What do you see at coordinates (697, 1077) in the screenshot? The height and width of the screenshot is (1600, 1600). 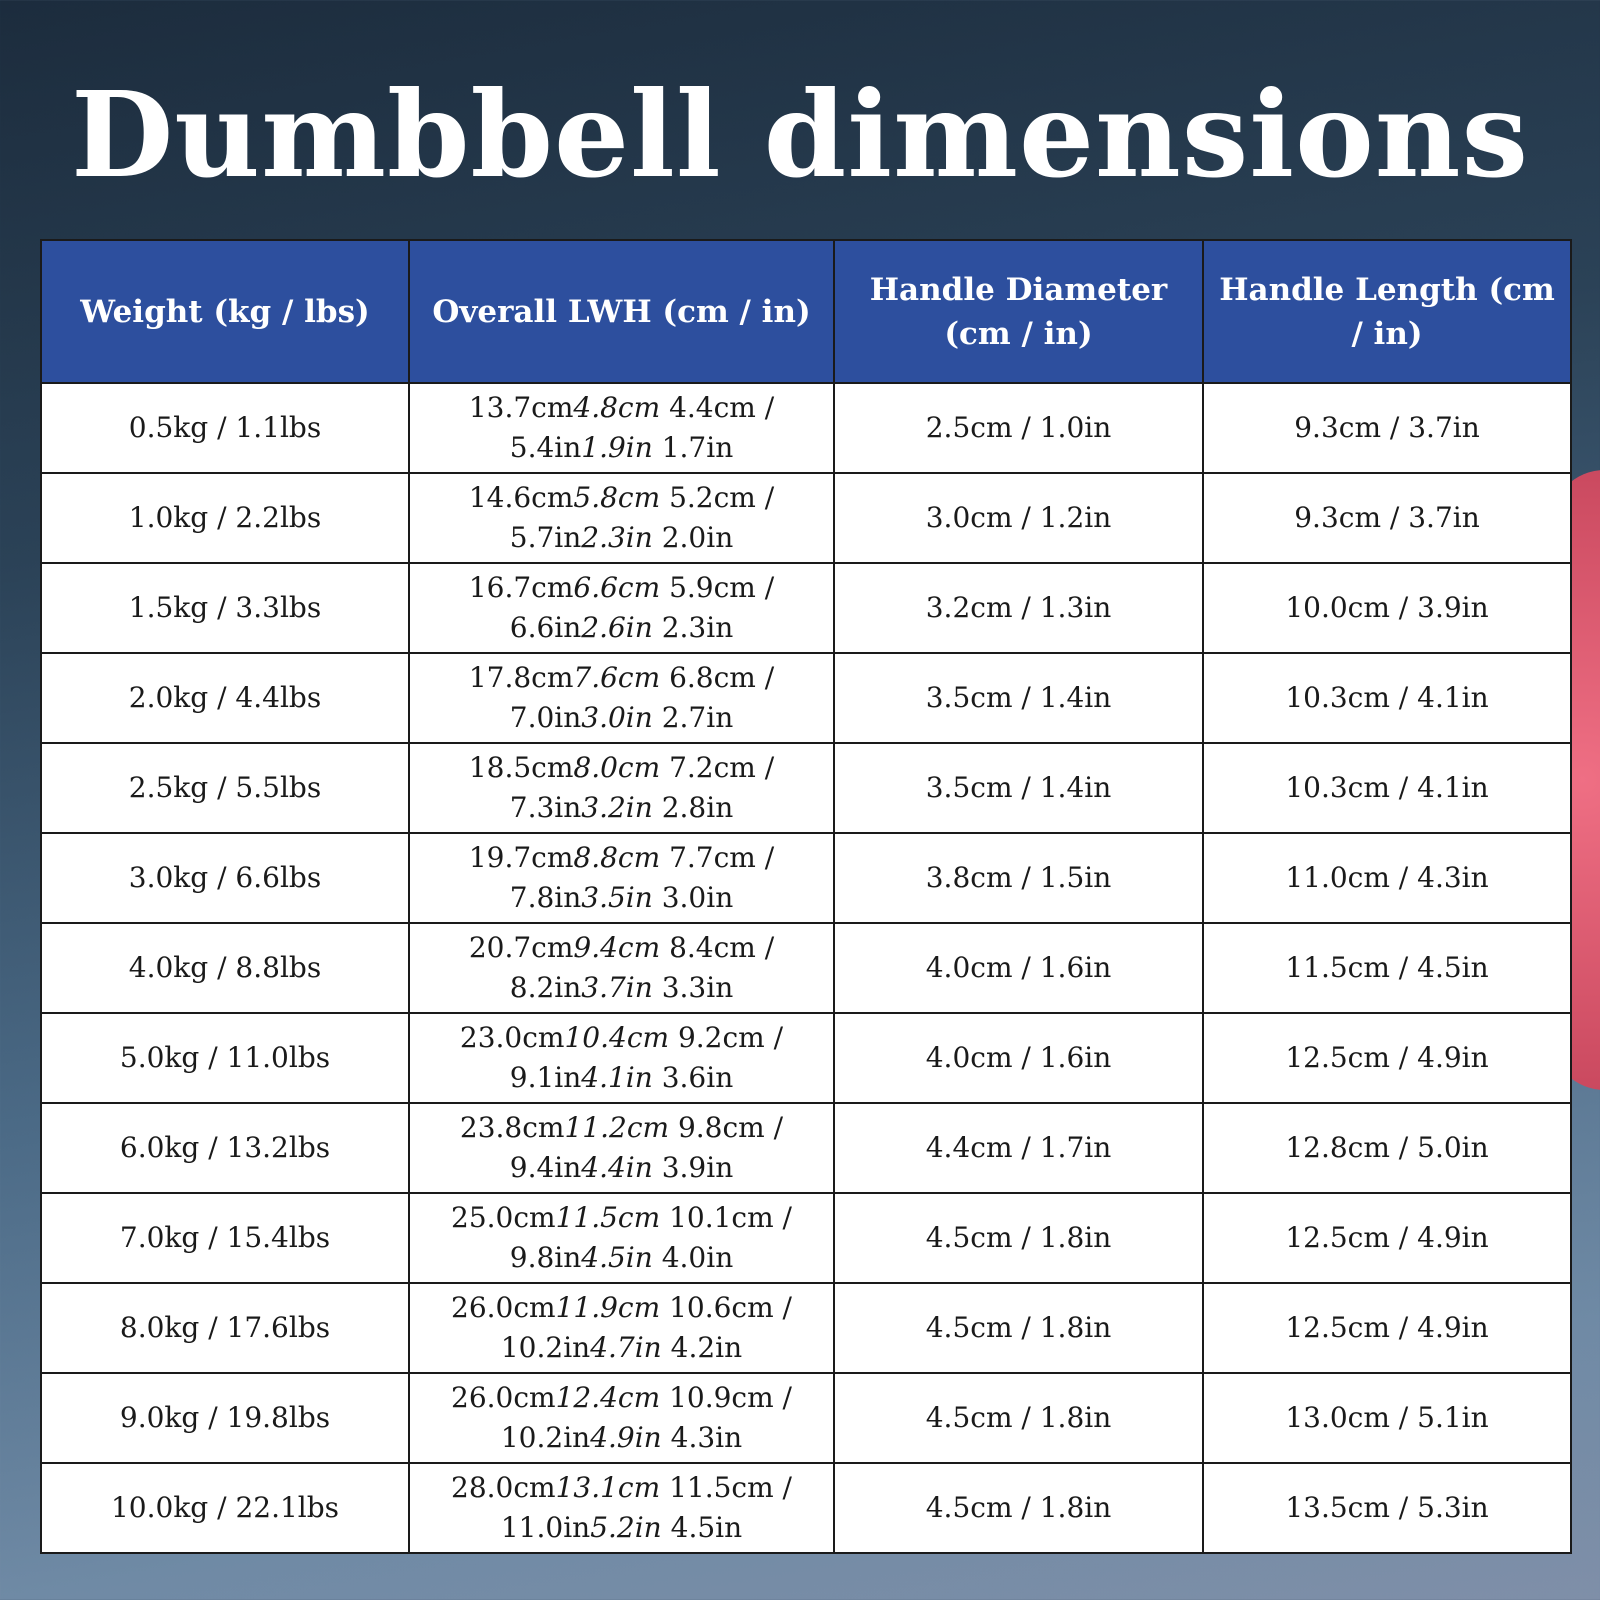 I see `dimension-part: 3.6in` at bounding box center [697, 1077].